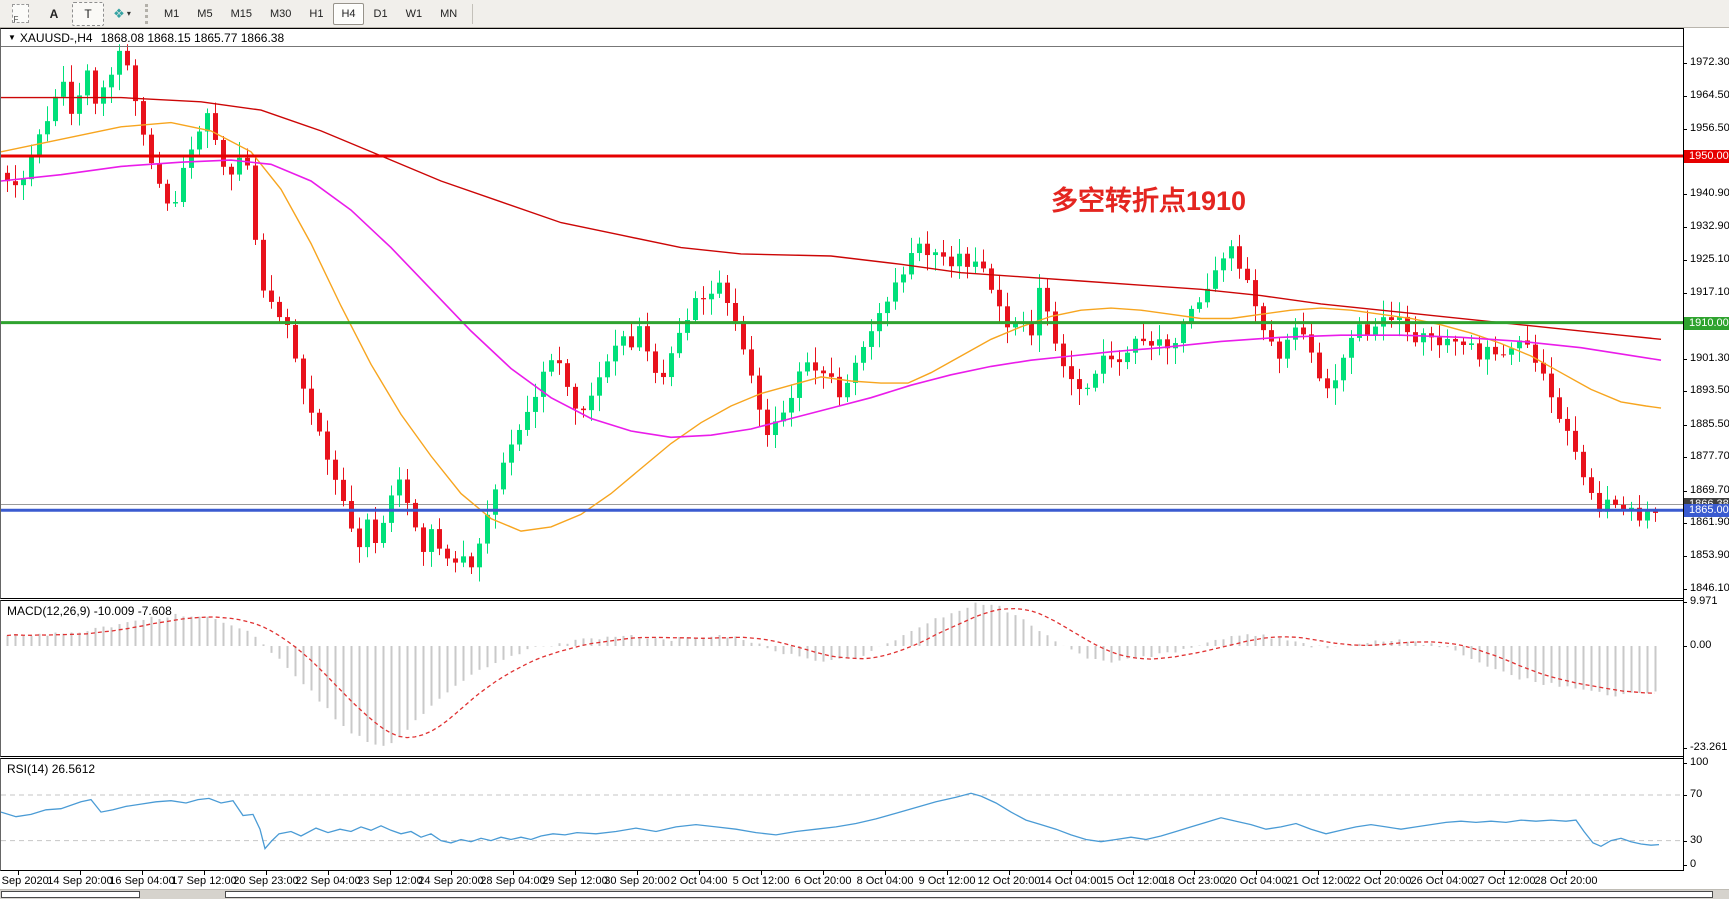  I want to click on date-axis-label: 14 Oct 04:00, so click(1071, 881).